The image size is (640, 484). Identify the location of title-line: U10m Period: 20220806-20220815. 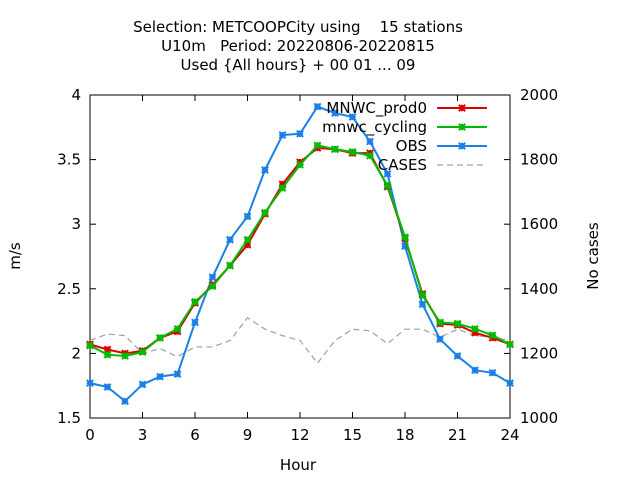
(298, 46).